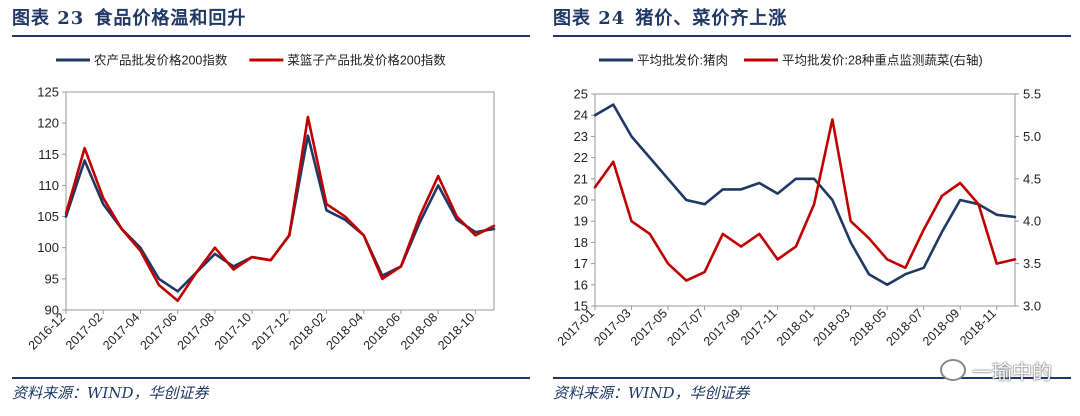  What do you see at coordinates (682, 60) in the screenshot?
I see `legend-label-1: 平均批发价:猪肉` at bounding box center [682, 60].